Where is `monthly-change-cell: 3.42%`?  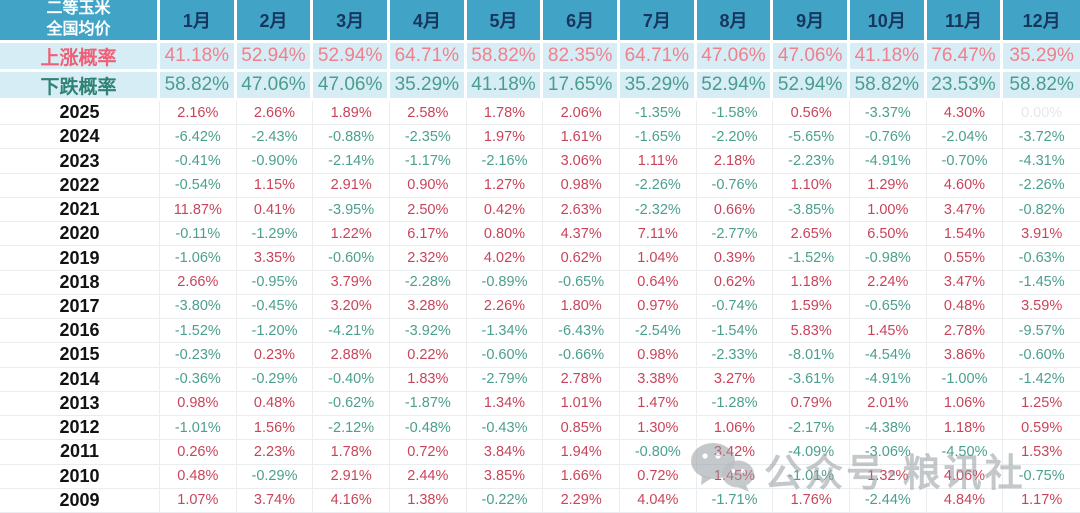 monthly-change-cell: 3.42% is located at coordinates (735, 452).